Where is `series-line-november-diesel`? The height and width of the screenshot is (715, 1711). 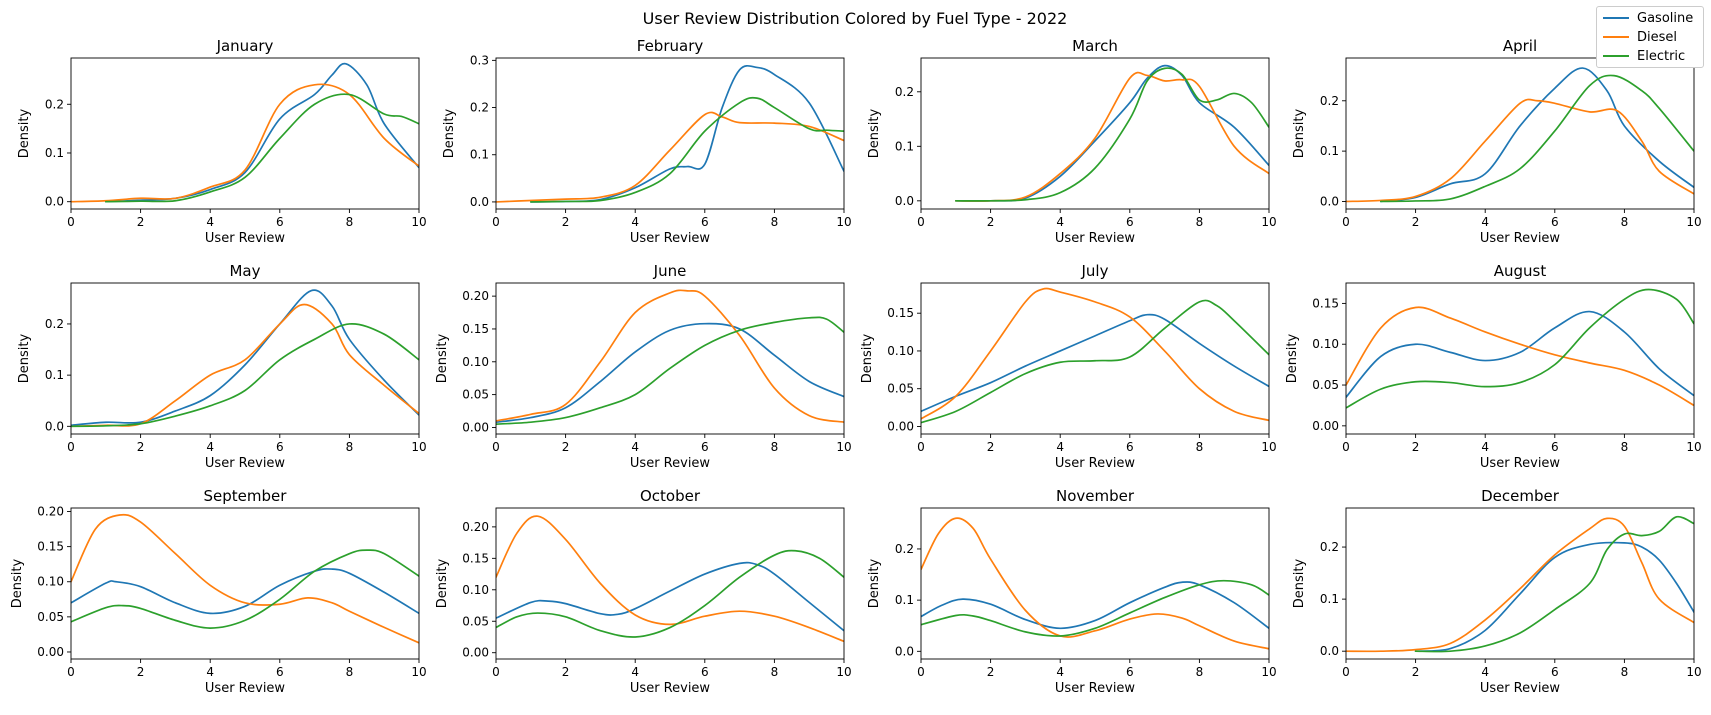
series-line-november-diesel is located at coordinates (1095, 583).